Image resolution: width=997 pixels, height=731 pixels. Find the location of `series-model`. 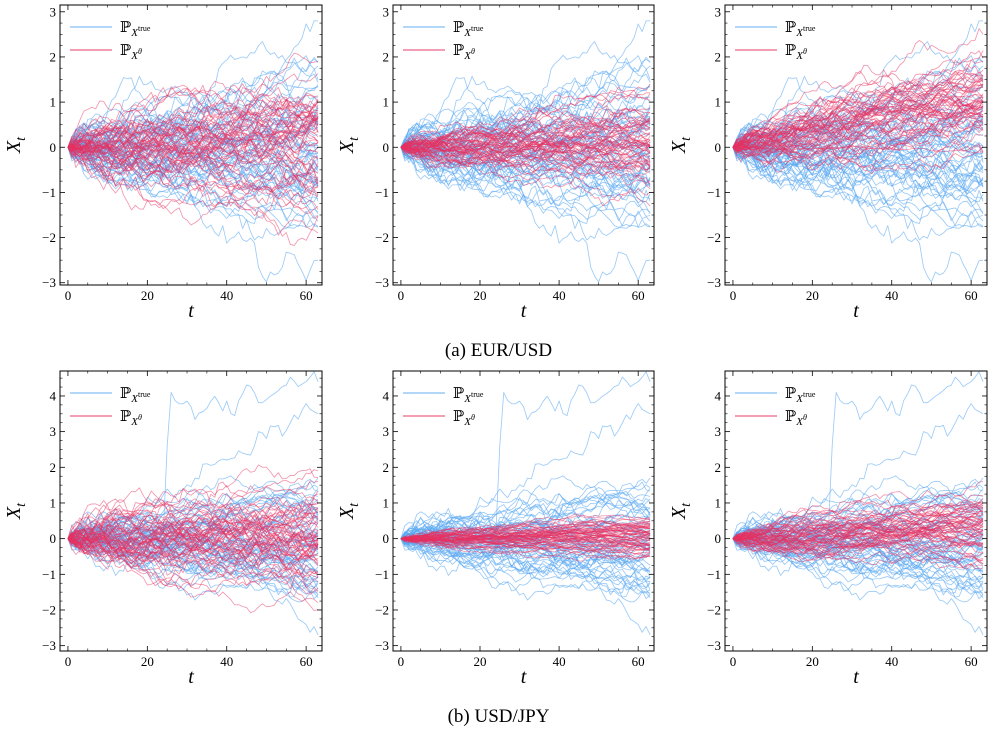

series-model is located at coordinates (525, 145).